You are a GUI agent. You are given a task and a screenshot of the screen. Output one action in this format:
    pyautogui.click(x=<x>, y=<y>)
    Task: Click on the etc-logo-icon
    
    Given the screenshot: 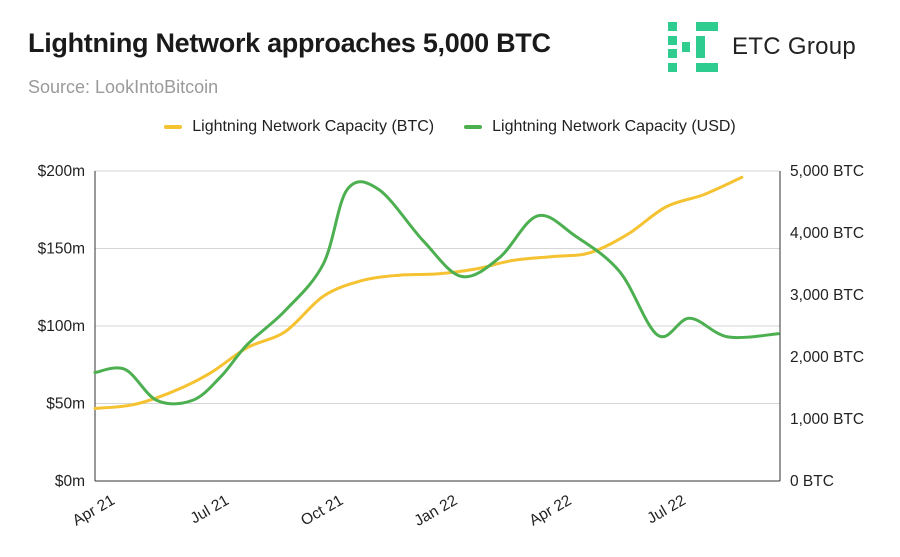 What is the action you would take?
    pyautogui.click(x=693, y=47)
    